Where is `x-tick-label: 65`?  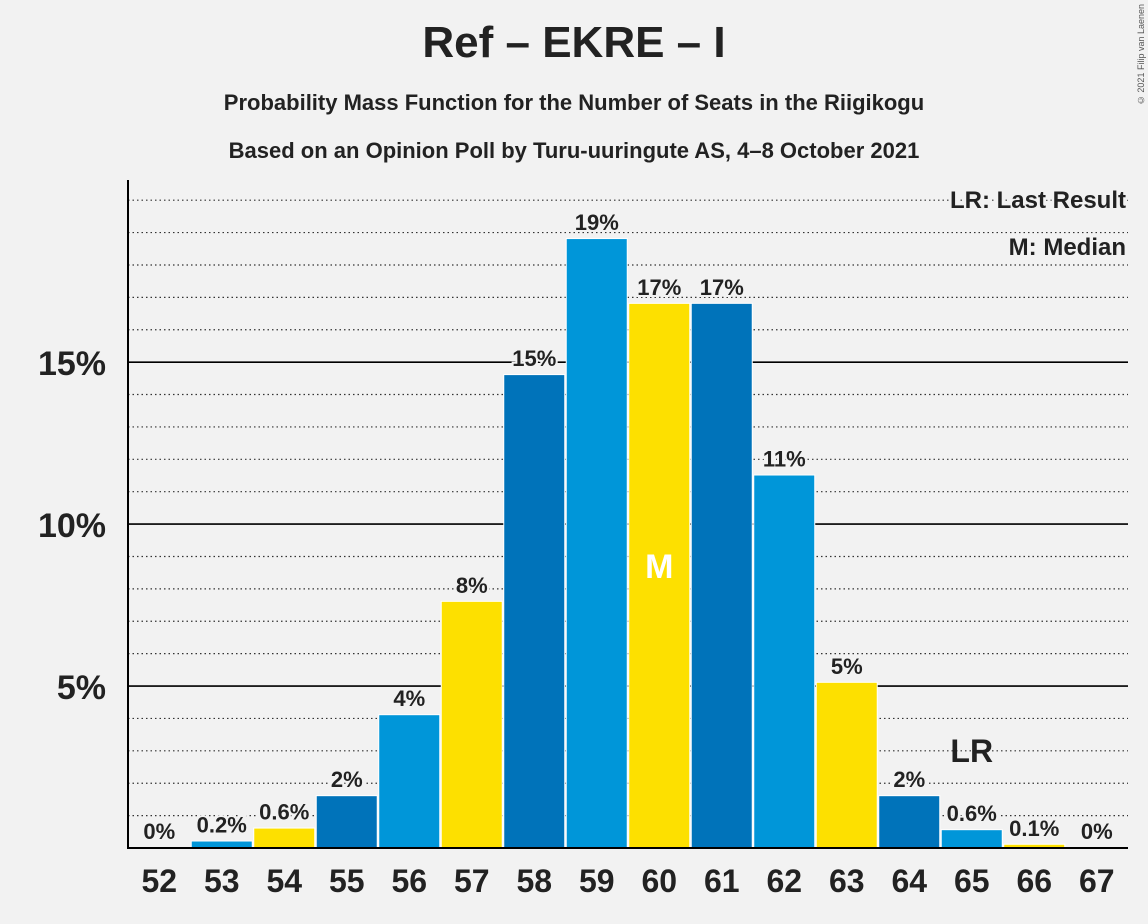
x-tick-label: 65 is located at coordinates (972, 881).